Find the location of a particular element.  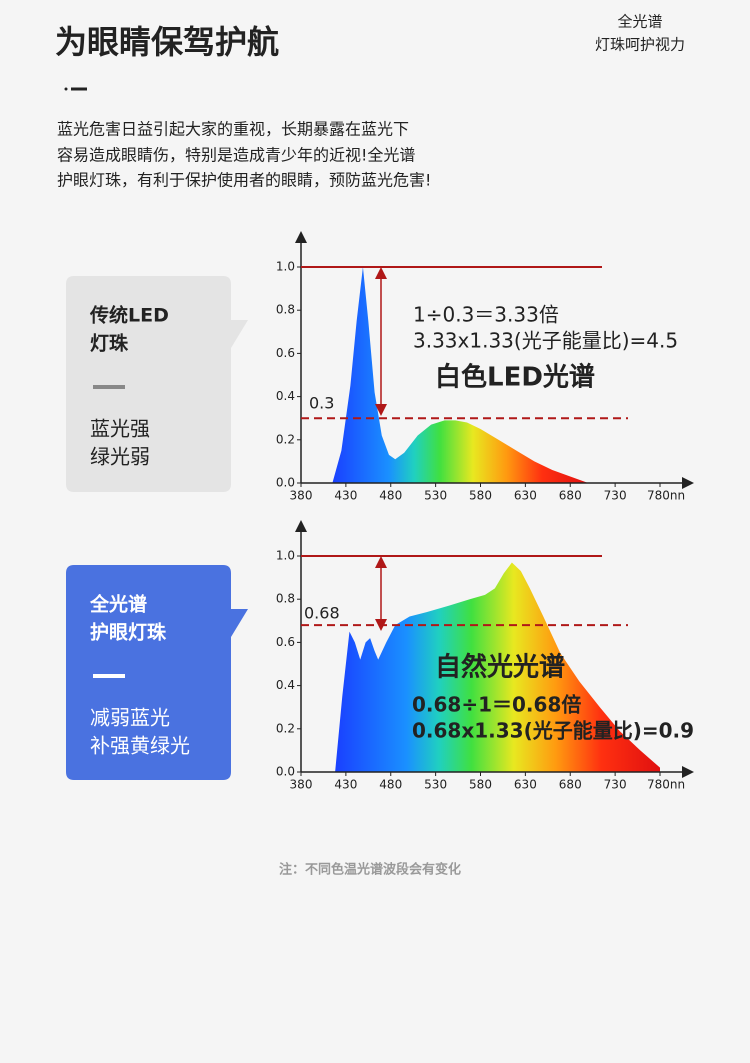

annotation: 1÷0.3＝3.33倍 is located at coordinates (486, 315).